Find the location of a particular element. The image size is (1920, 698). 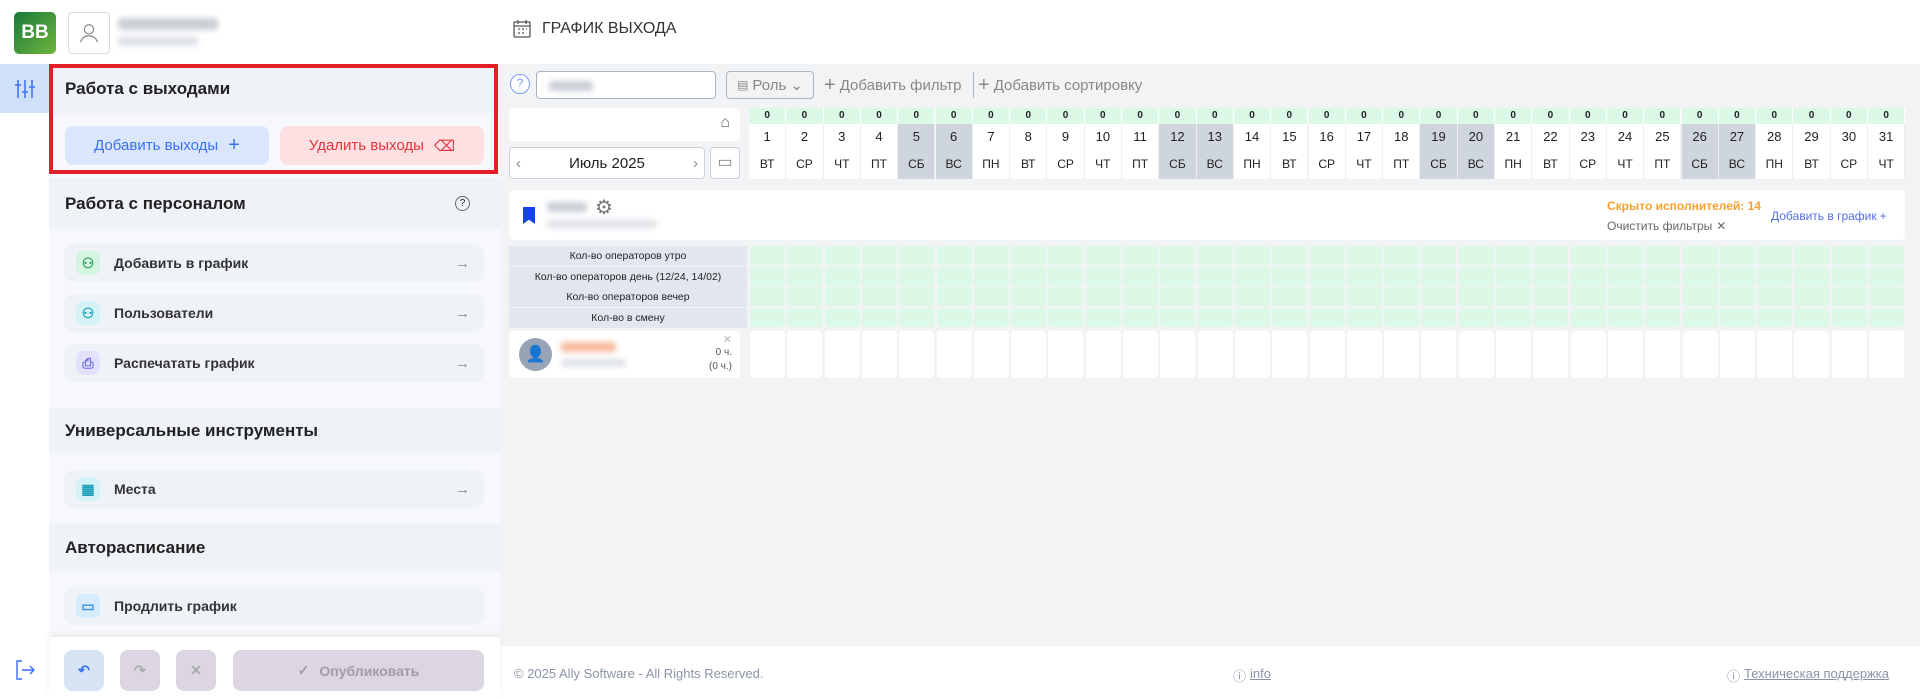

date-picker-button: ▭ is located at coordinates (725, 163).